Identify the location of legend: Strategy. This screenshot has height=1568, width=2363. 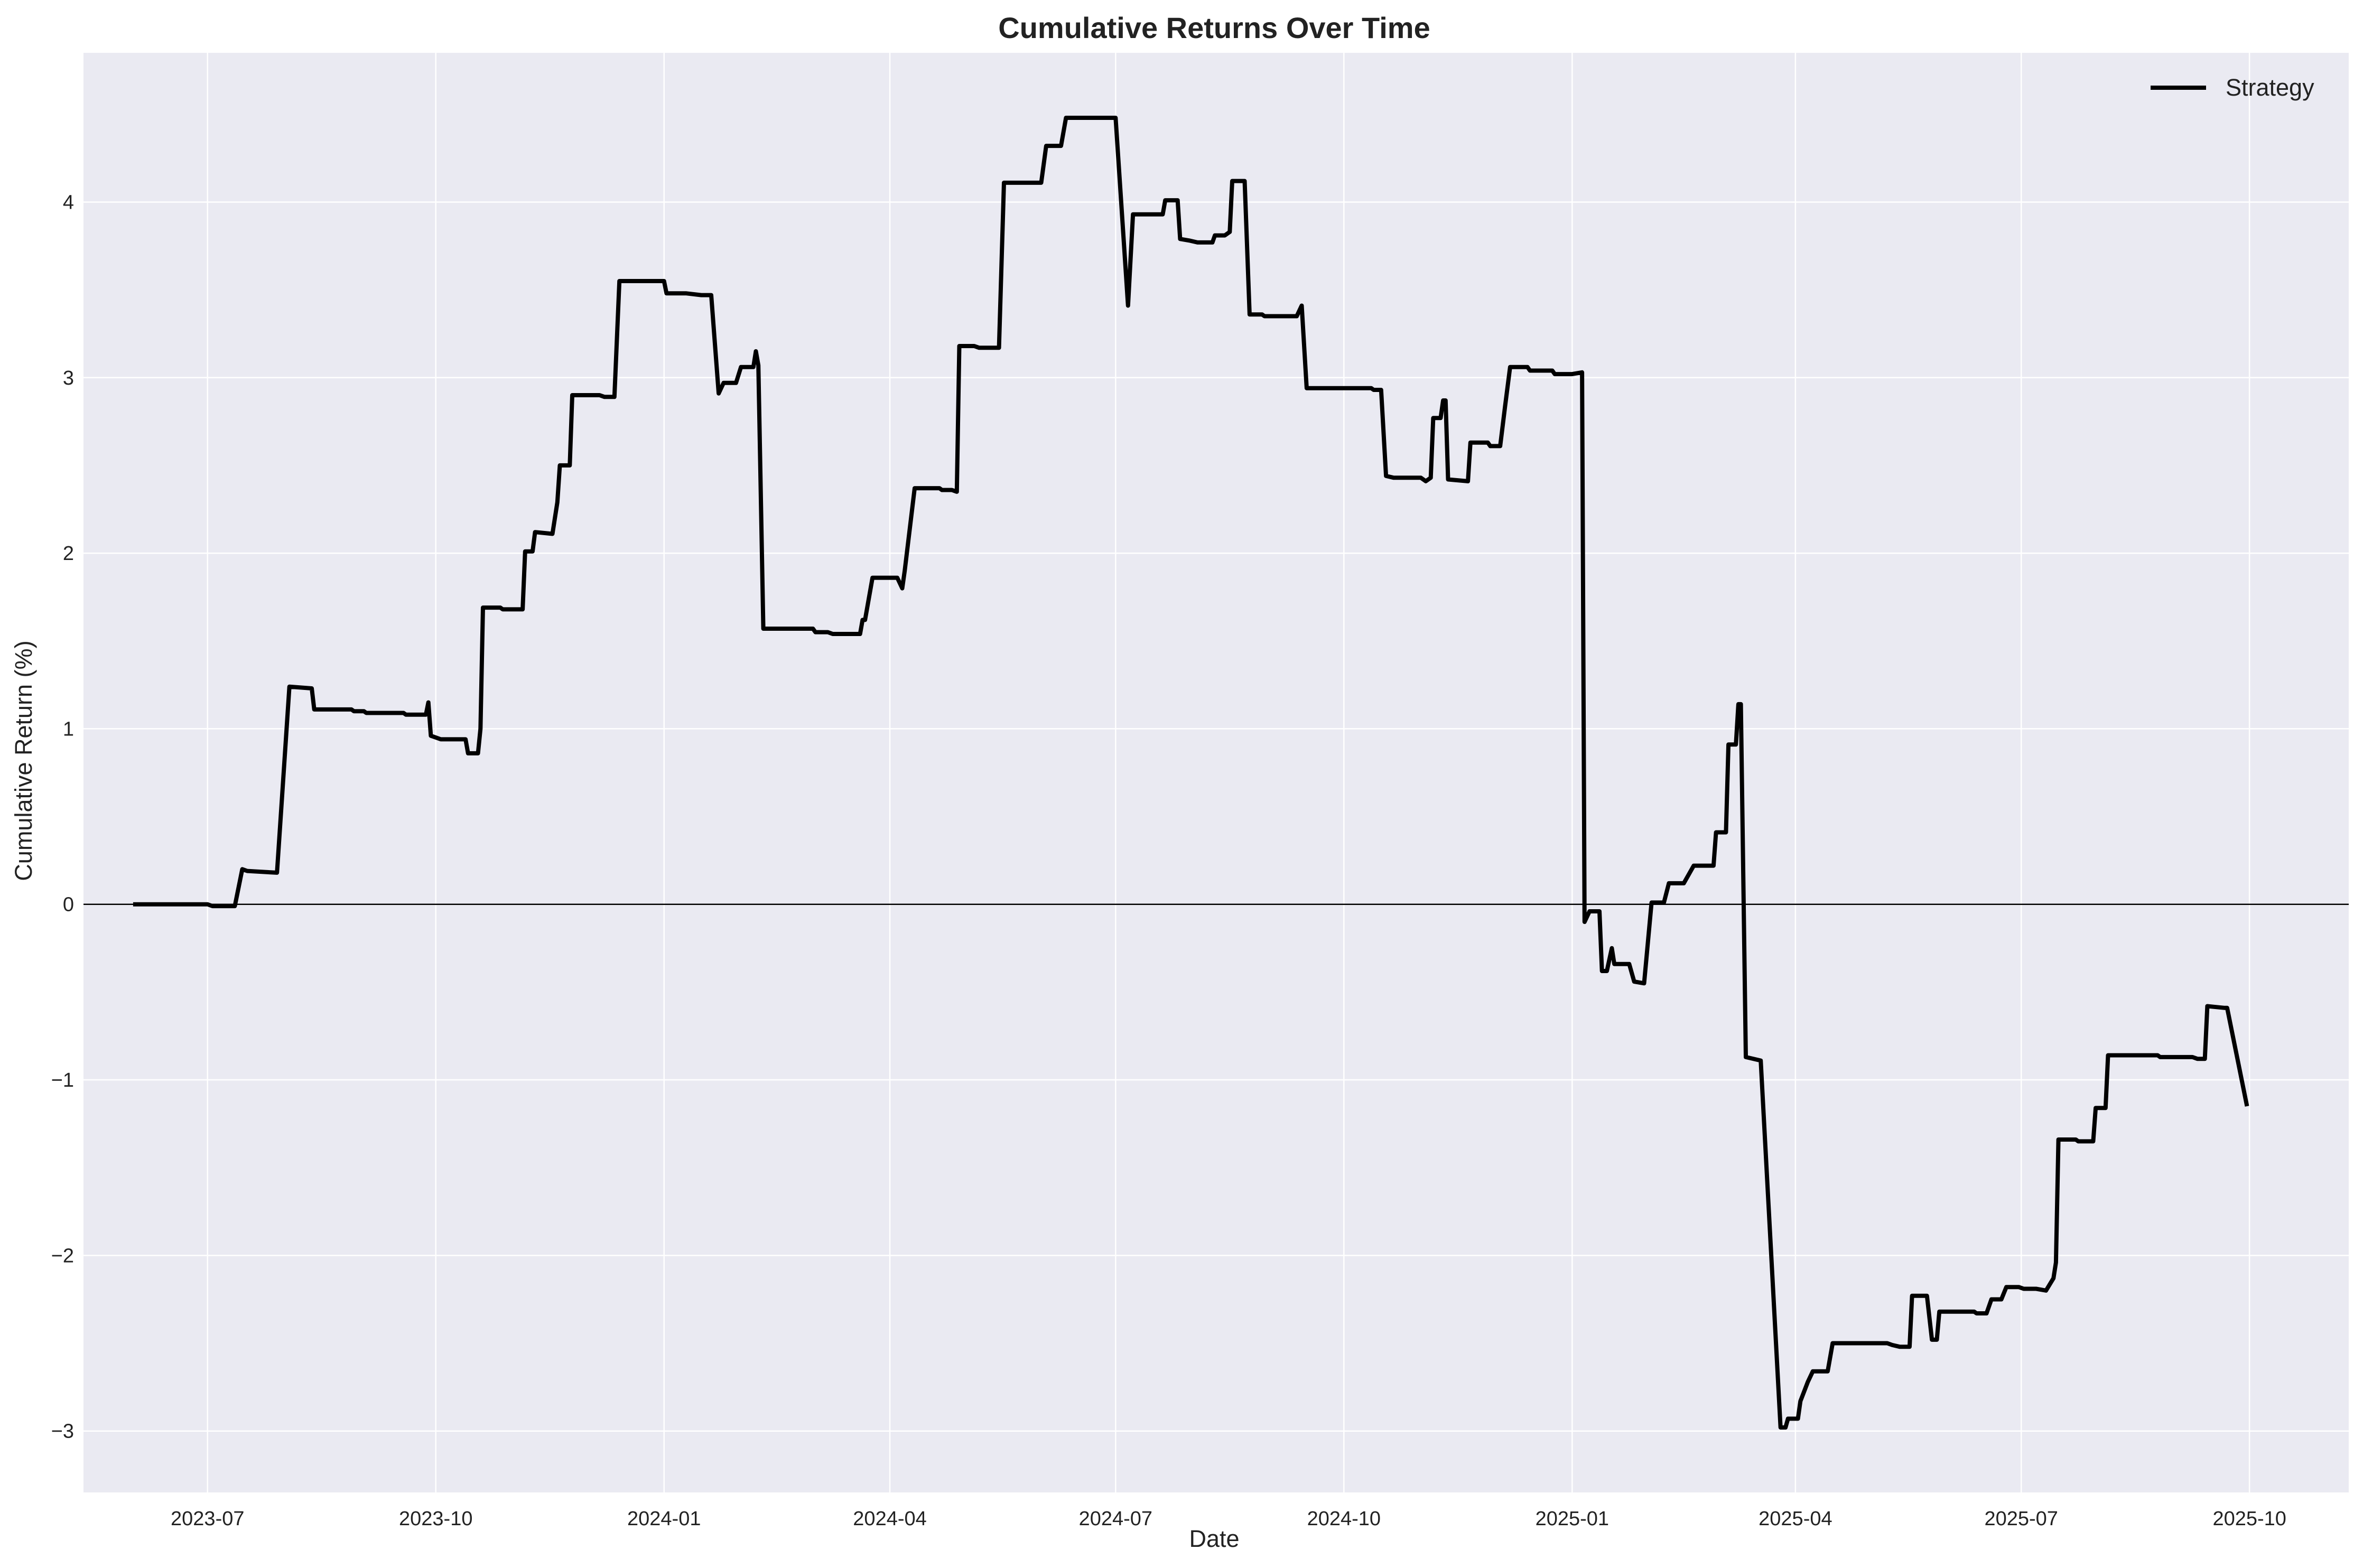
(2232, 87).